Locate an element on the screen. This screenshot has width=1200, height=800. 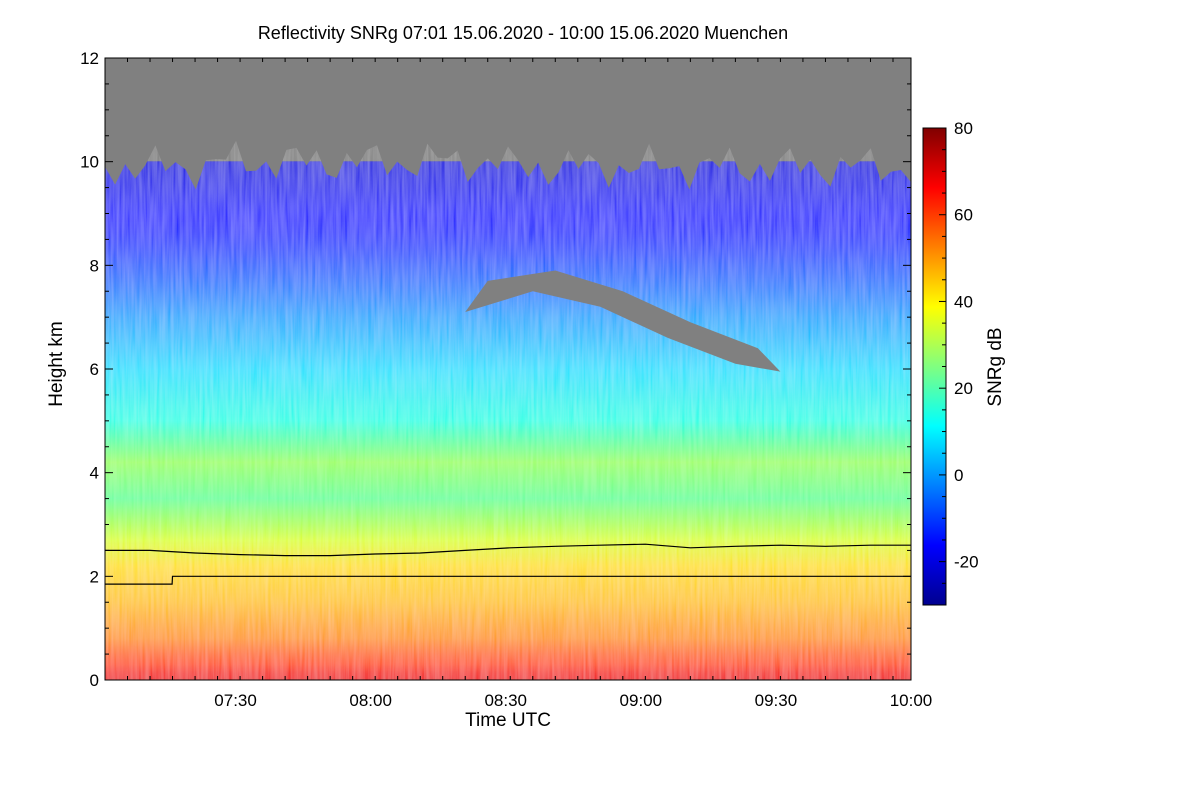
x-tick-label: 08:30 is located at coordinates (505, 700).